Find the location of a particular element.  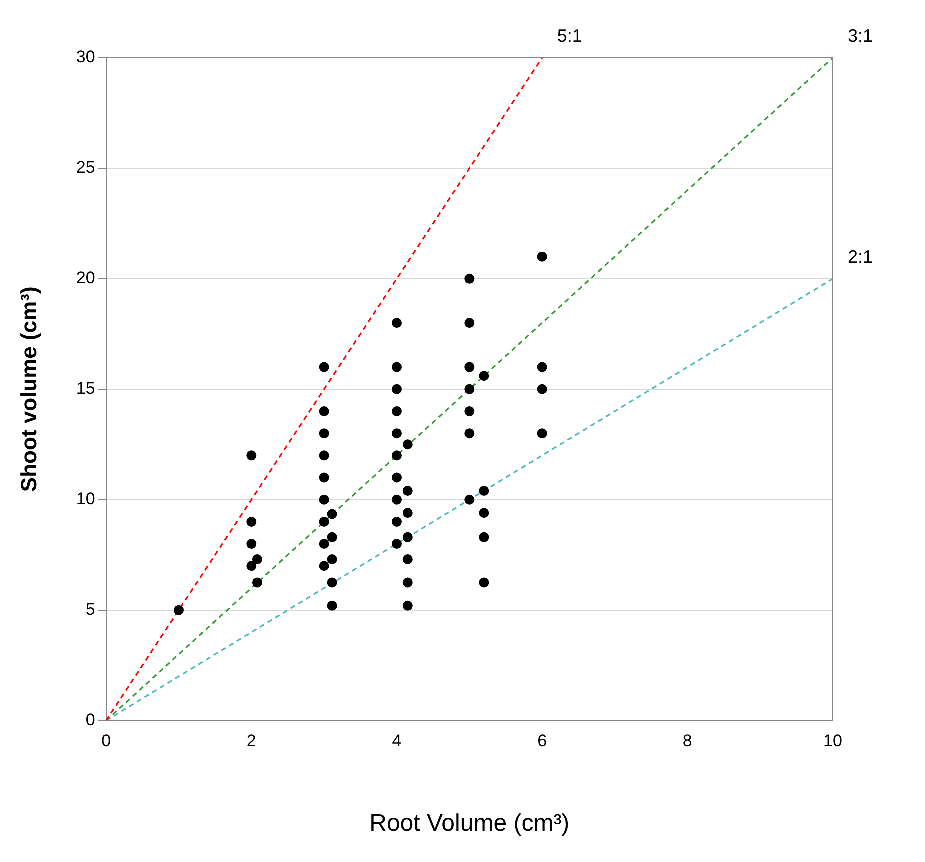

series-label: 5:1 is located at coordinates (569, 36).